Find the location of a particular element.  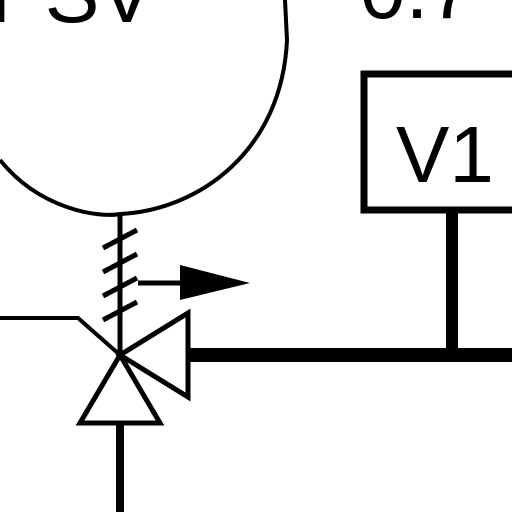

adjust-arrow-icon is located at coordinates (215, 282).